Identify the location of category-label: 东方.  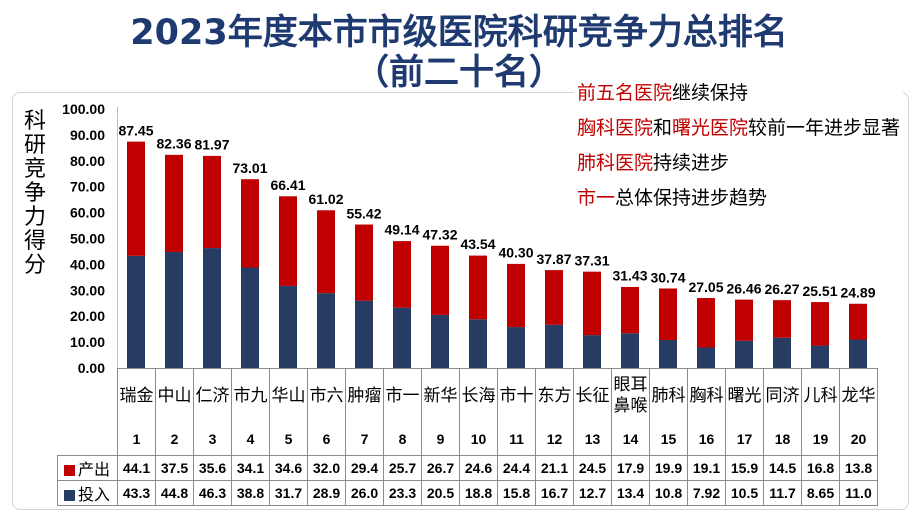
(554, 395).